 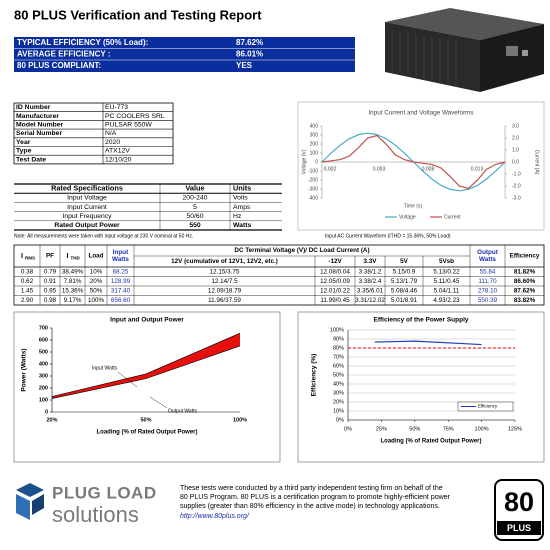 I want to click on info-value: PC COOLERS SRL, so click(x=135, y=116).